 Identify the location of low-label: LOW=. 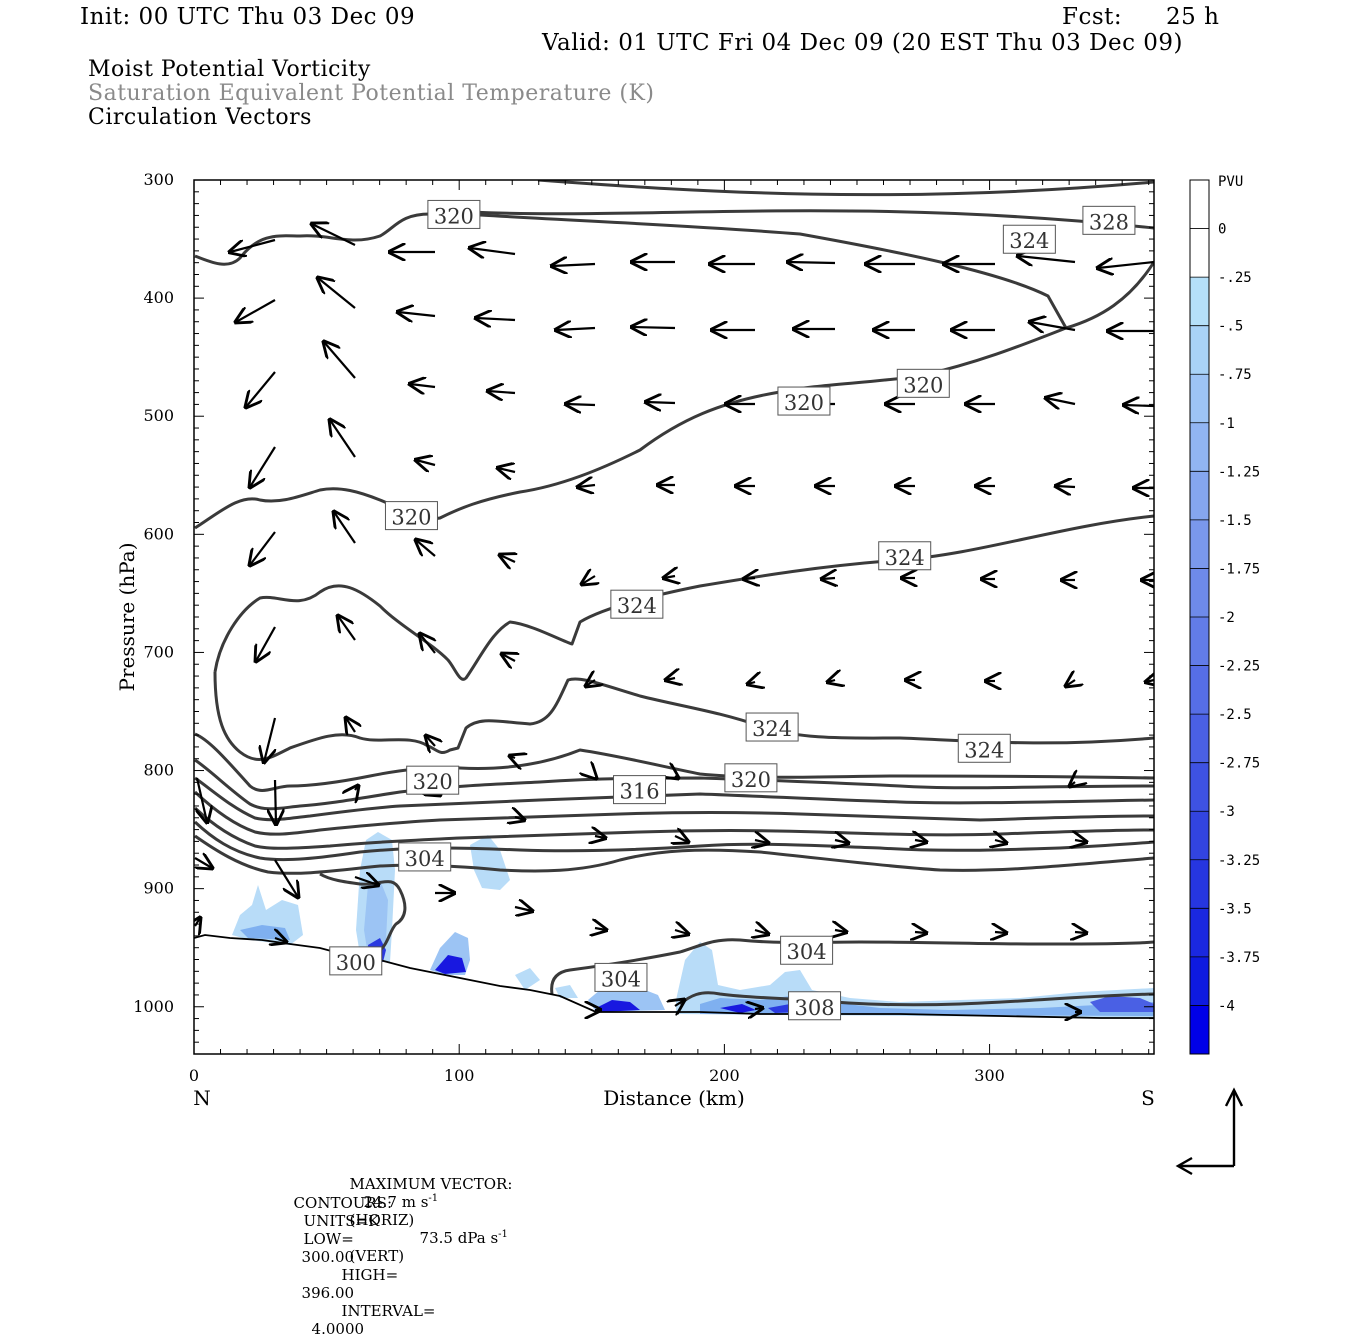
(328, 1239).